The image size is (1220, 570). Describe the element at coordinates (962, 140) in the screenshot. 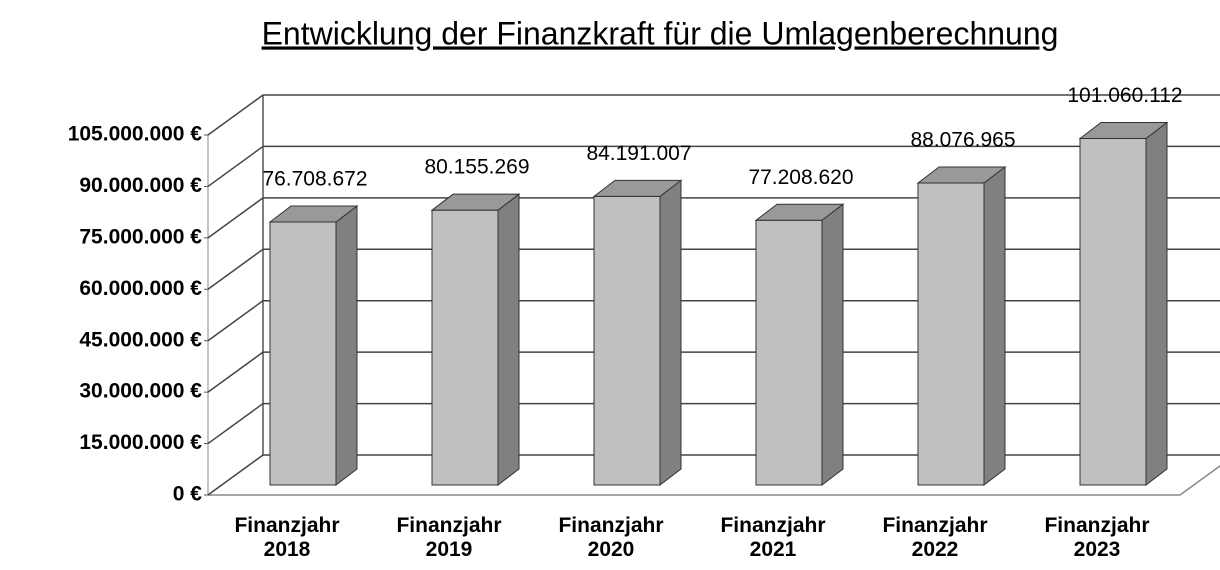

I see `value-label: 88.076.965` at that location.